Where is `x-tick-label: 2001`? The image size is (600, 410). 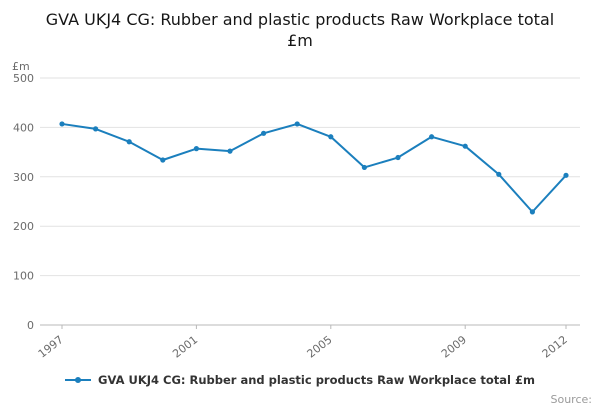 x-tick-label: 2001 is located at coordinates (185, 345).